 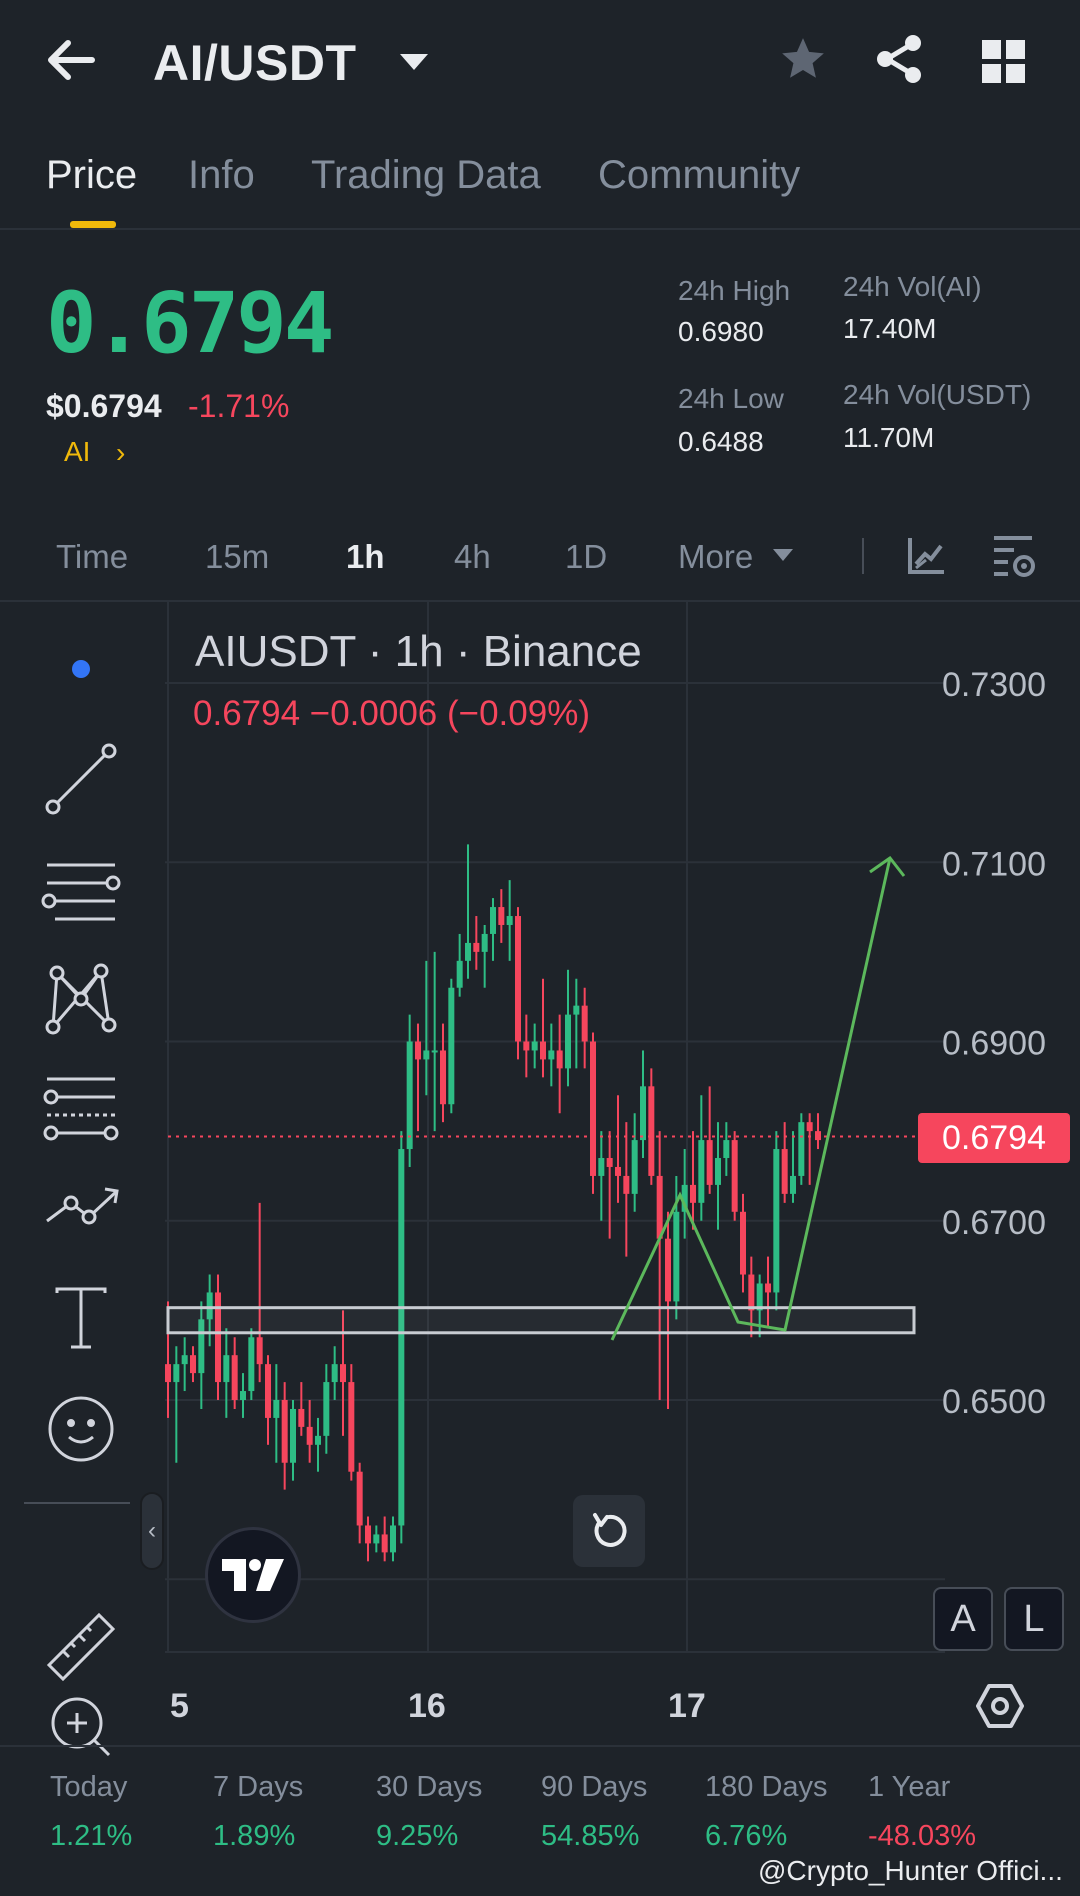 I want to click on tab-info: Info, so click(x=221, y=175).